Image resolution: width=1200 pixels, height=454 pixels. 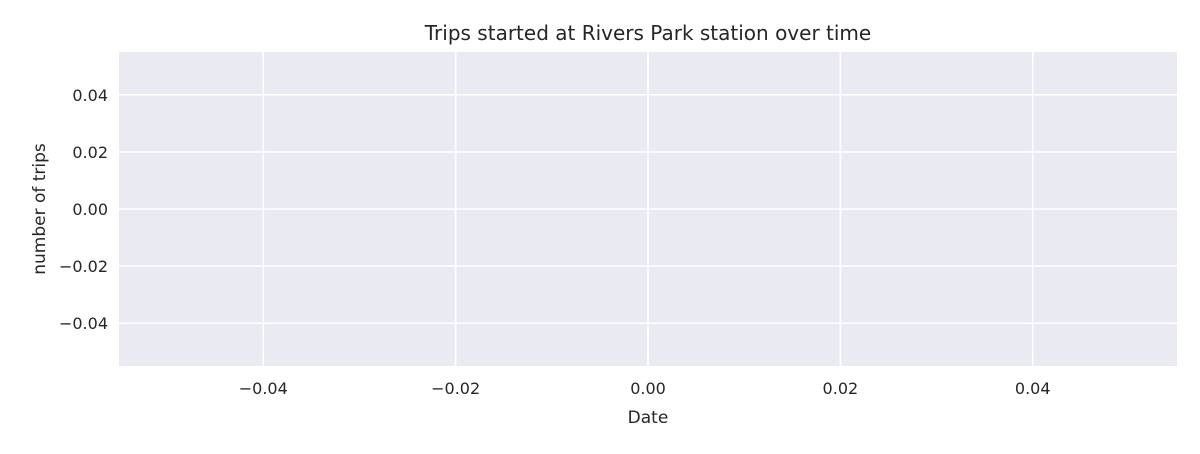 I want to click on y-tick-label: 0.04, so click(x=90, y=95).